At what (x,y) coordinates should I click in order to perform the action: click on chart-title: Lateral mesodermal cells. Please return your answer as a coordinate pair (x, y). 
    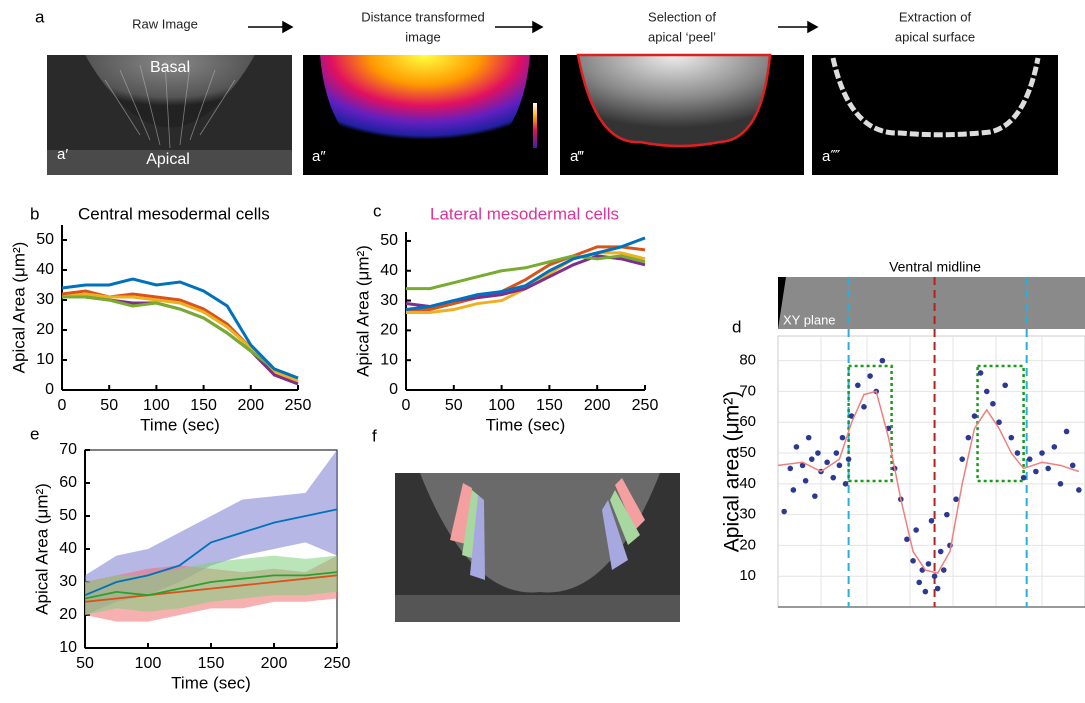
    Looking at the image, I should click on (524, 213).